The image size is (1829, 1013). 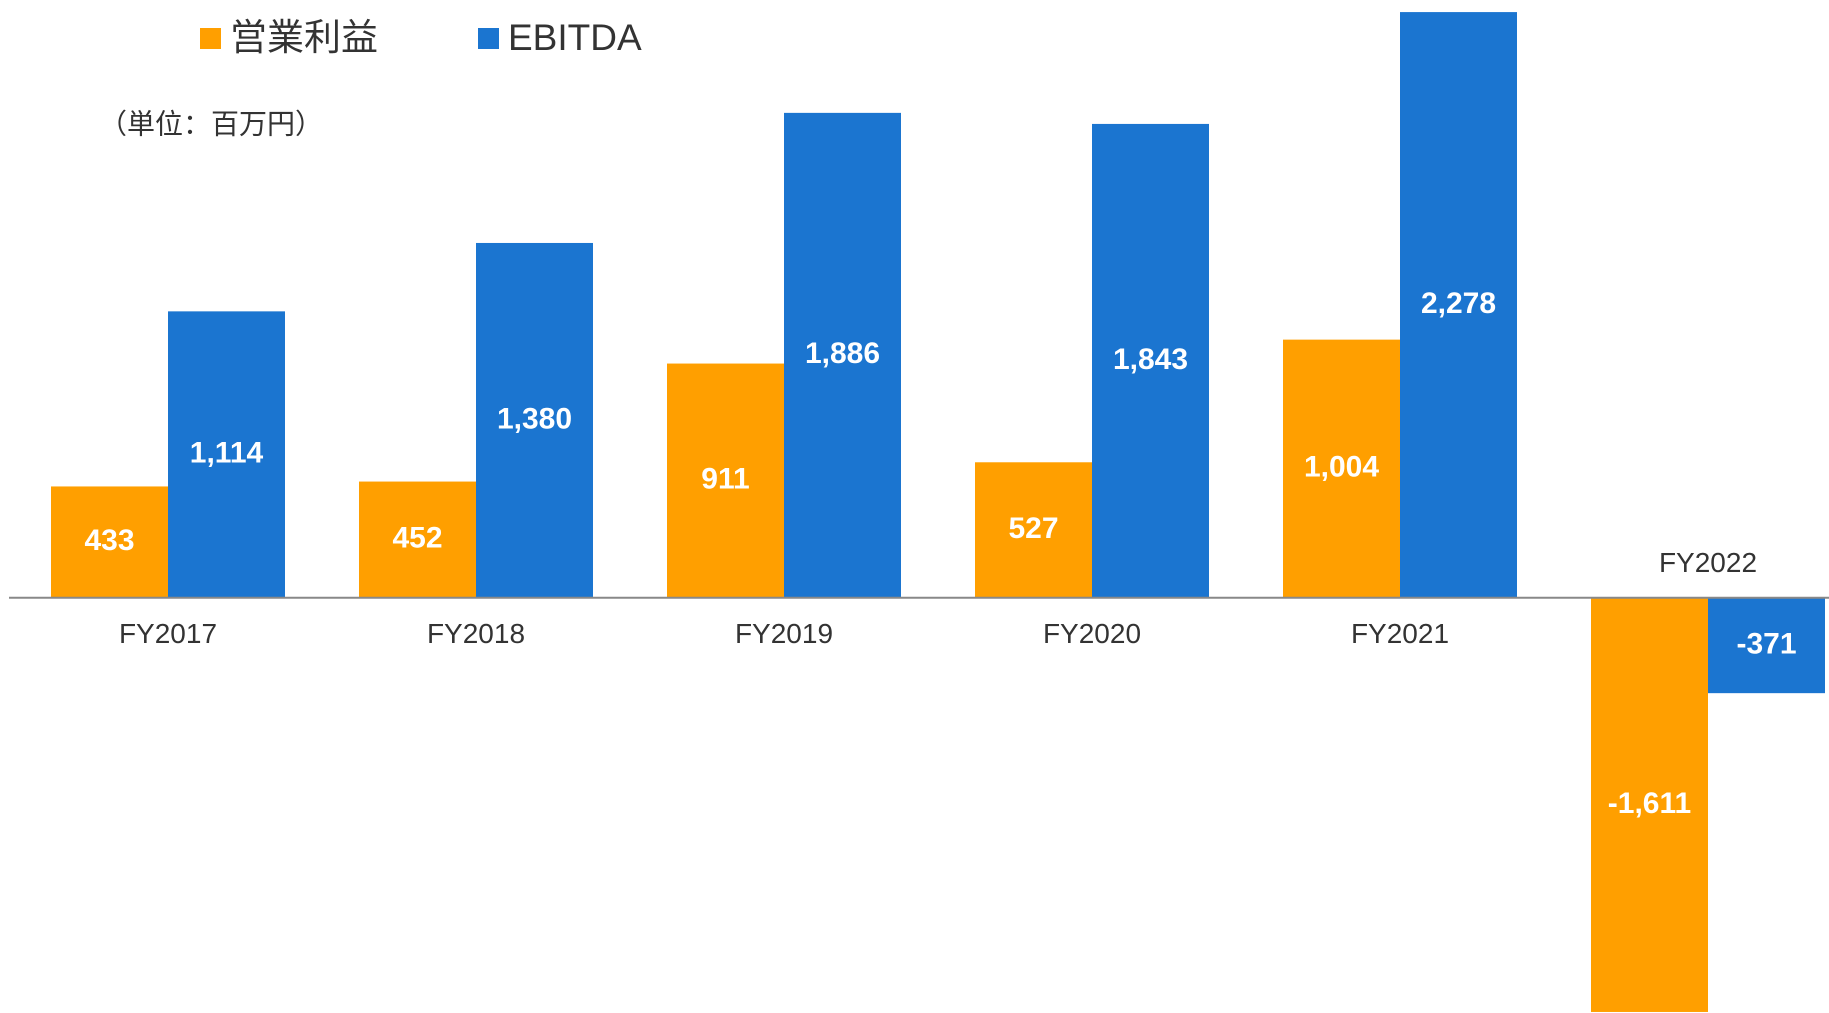 I want to click on x-tick-label: FY2022, so click(x=1708, y=562).